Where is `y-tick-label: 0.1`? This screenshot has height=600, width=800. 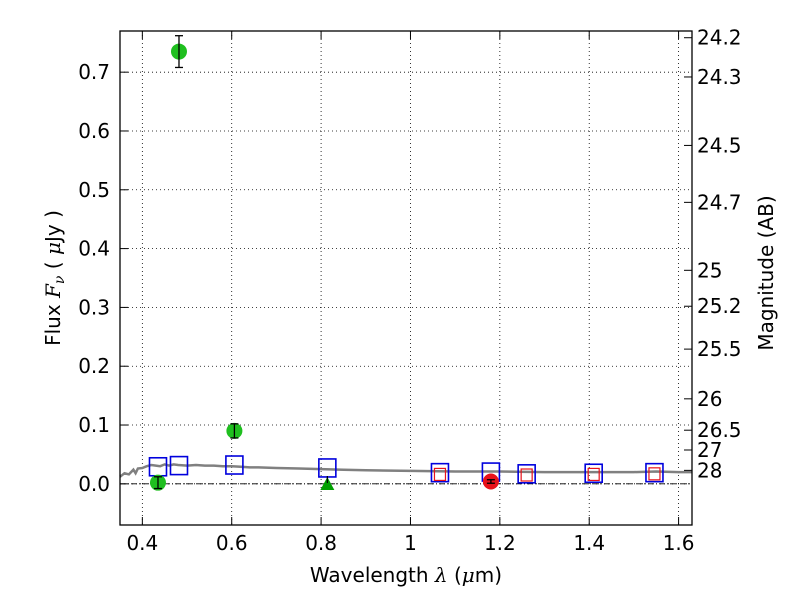 y-tick-label: 0.1 is located at coordinates (94, 425).